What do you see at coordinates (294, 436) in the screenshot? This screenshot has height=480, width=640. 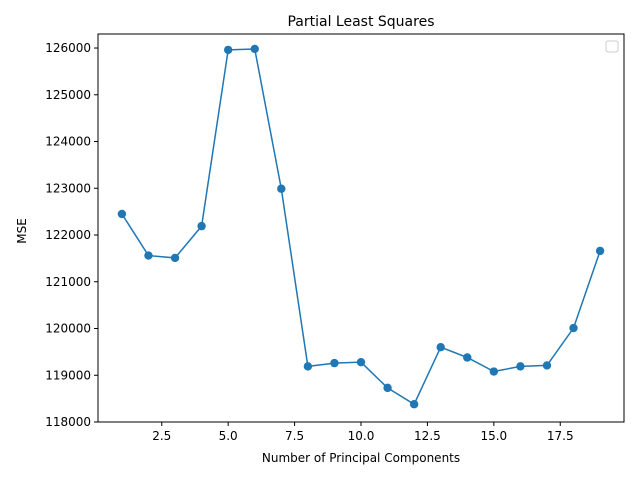 I see `x-tick-label: 7.5` at bounding box center [294, 436].